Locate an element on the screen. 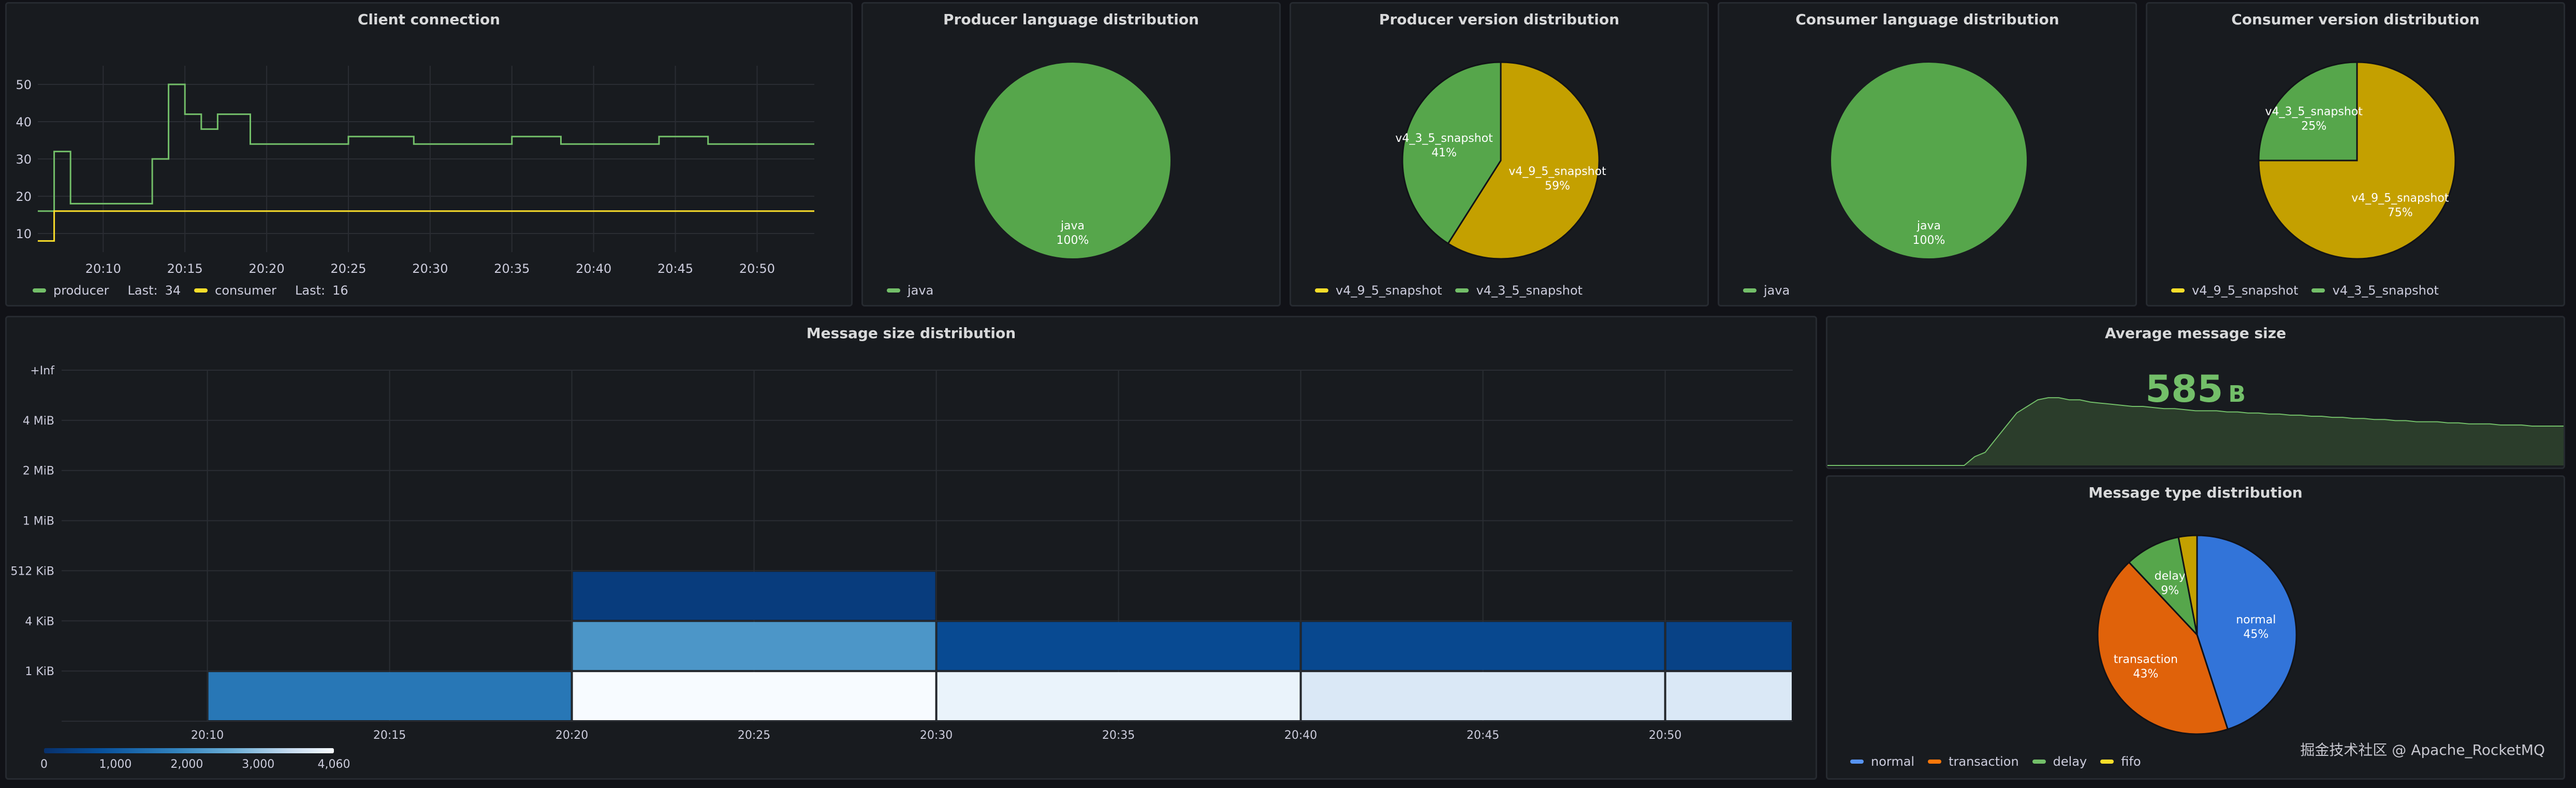 The image size is (2576, 788). color-scale-label: 1,000 is located at coordinates (115, 764).